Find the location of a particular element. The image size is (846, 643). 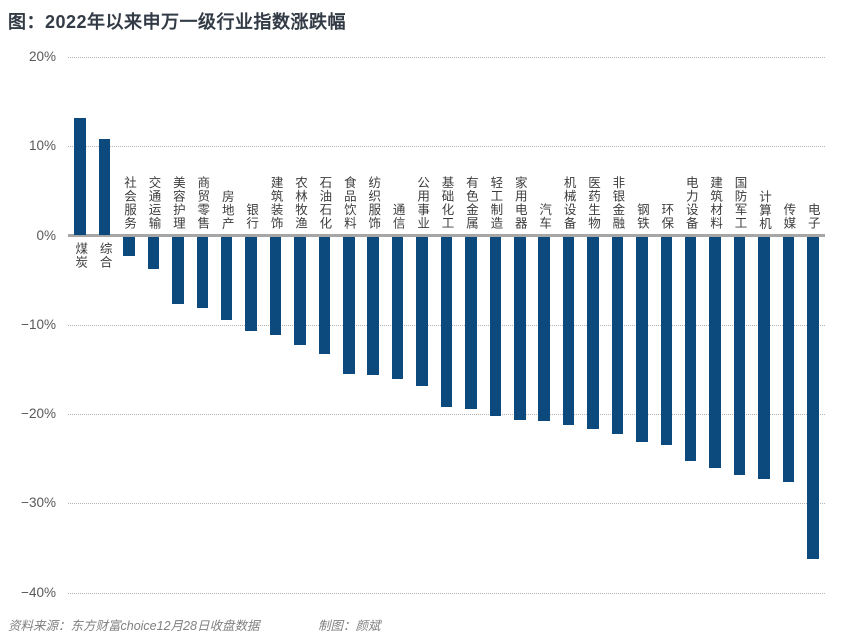

y-tick-label: 10% is located at coordinates (42, 146).